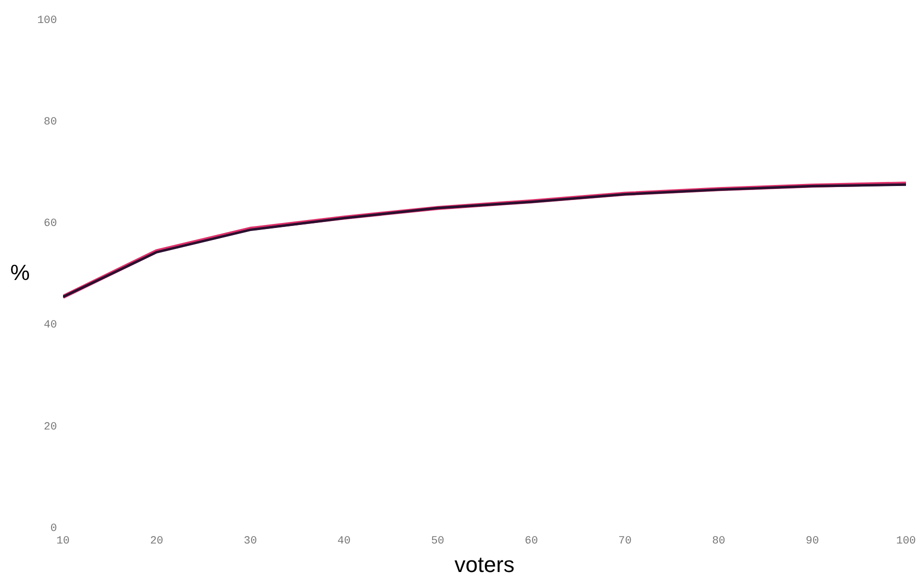  I want to click on y-tick-label: 60, so click(50, 224).